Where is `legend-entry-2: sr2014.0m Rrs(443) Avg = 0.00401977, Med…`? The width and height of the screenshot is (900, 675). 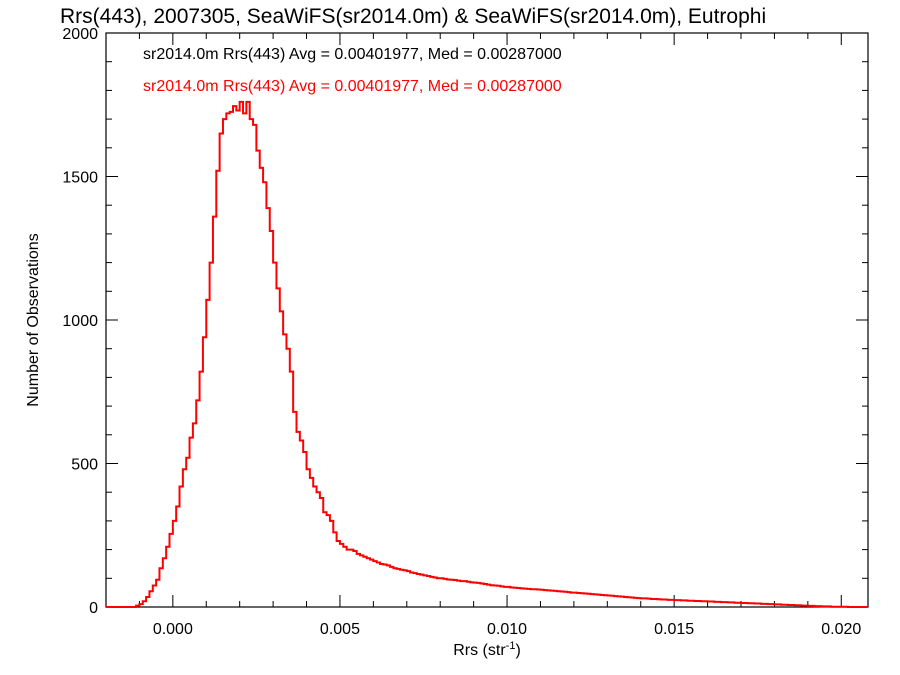 legend-entry-2: sr2014.0m Rrs(443) Avg = 0.00401977, Med… is located at coordinates (352, 86).